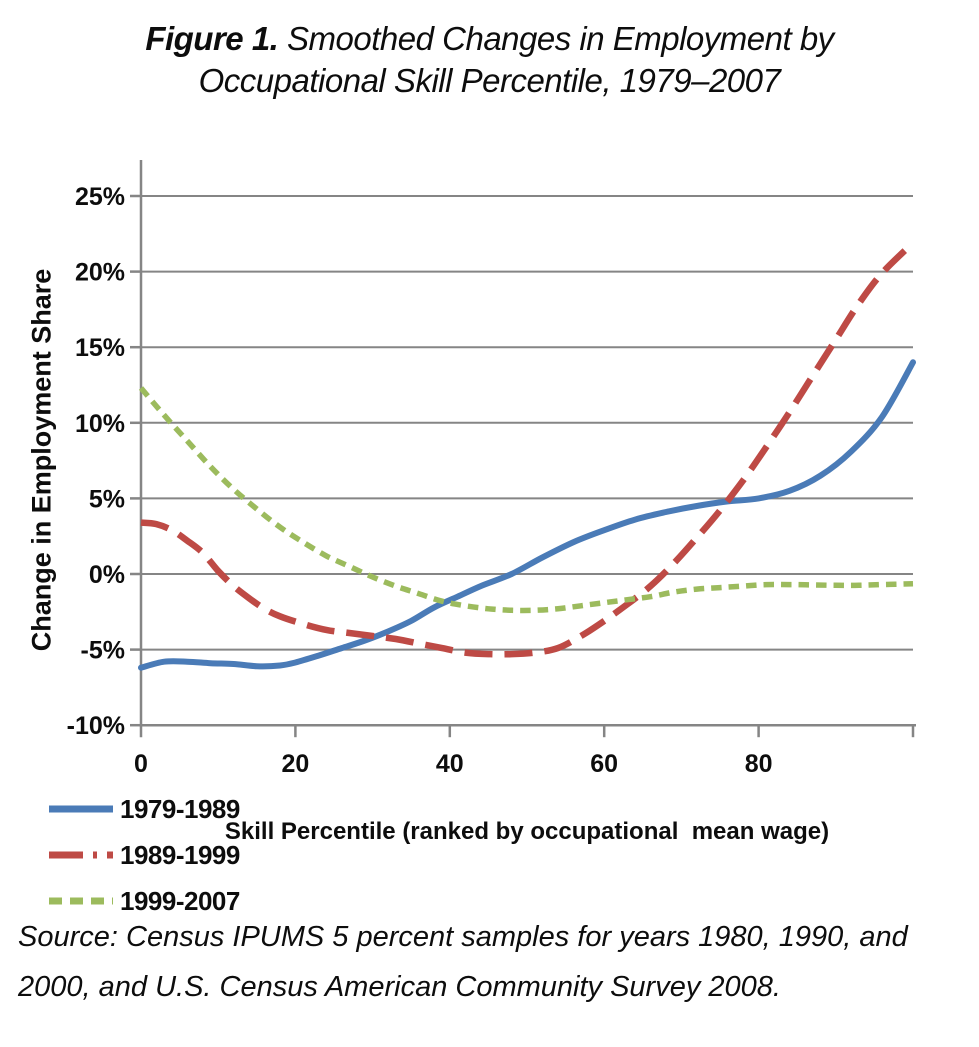 This screenshot has height=1047, width=979. I want to click on x-axis: 0 20 40 60 80, so click(525, 750).